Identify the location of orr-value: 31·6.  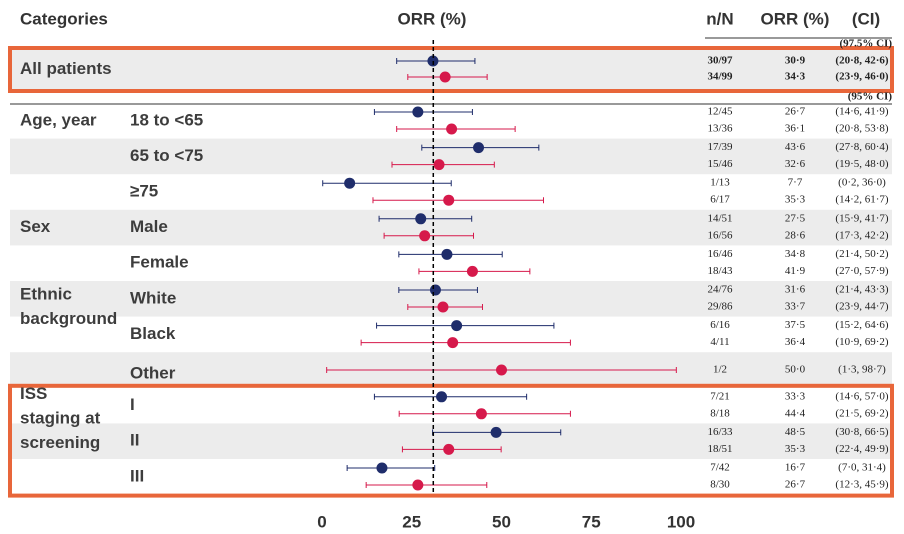
(795, 290).